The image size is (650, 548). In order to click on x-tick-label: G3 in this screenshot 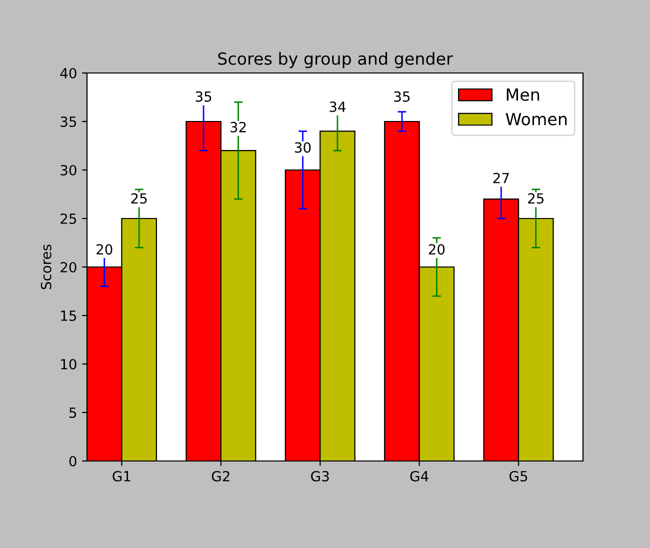, I will do `click(320, 476)`.